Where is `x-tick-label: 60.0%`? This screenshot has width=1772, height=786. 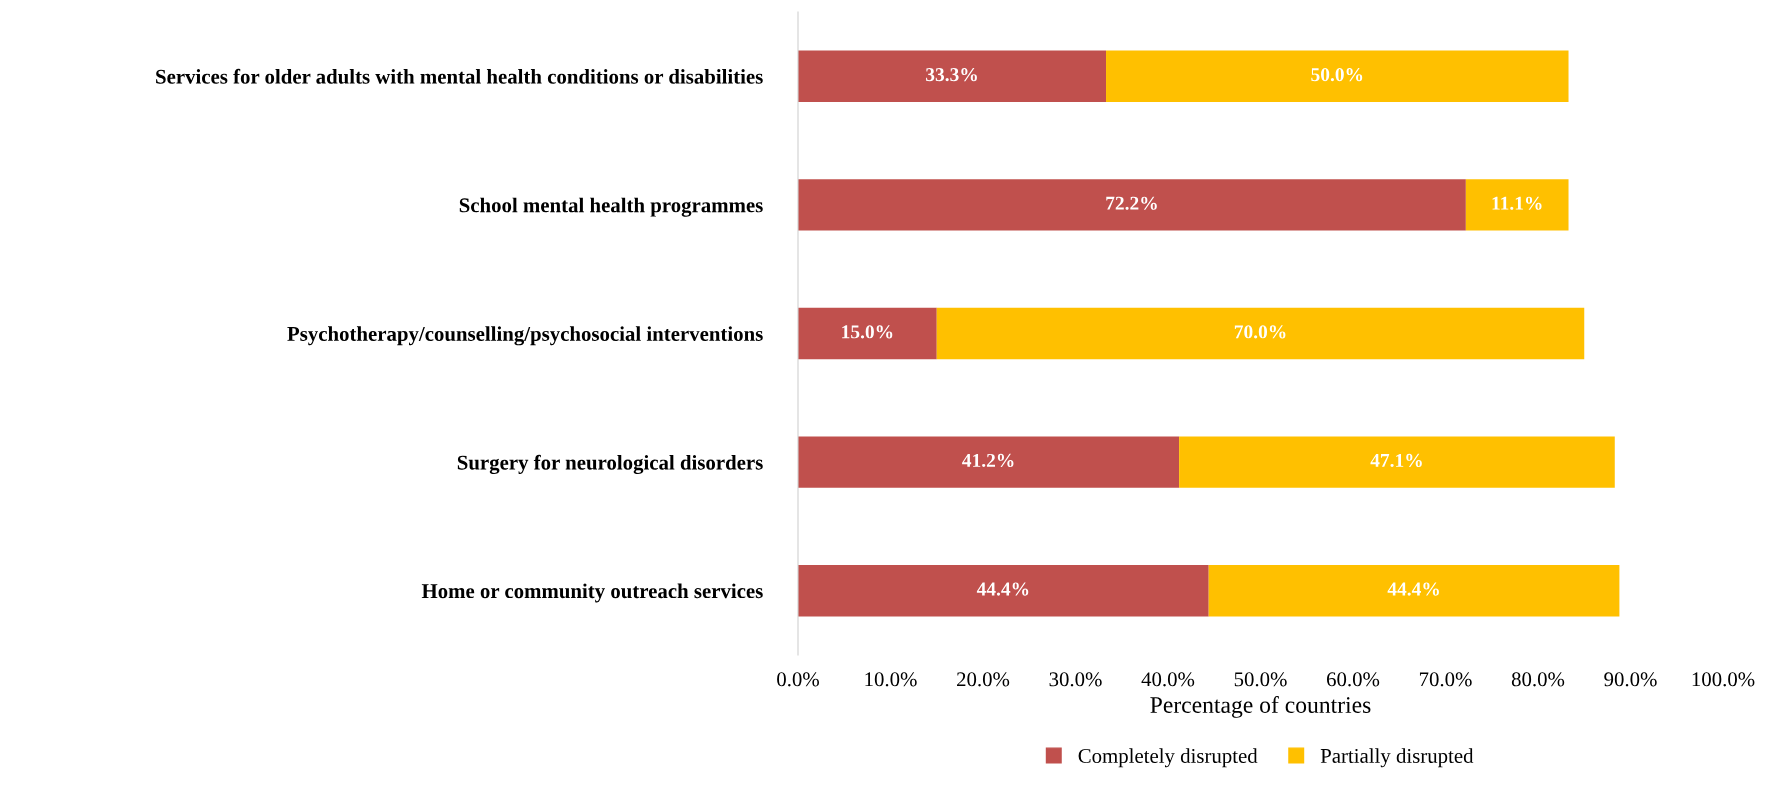 x-tick-label: 60.0% is located at coordinates (1353, 679).